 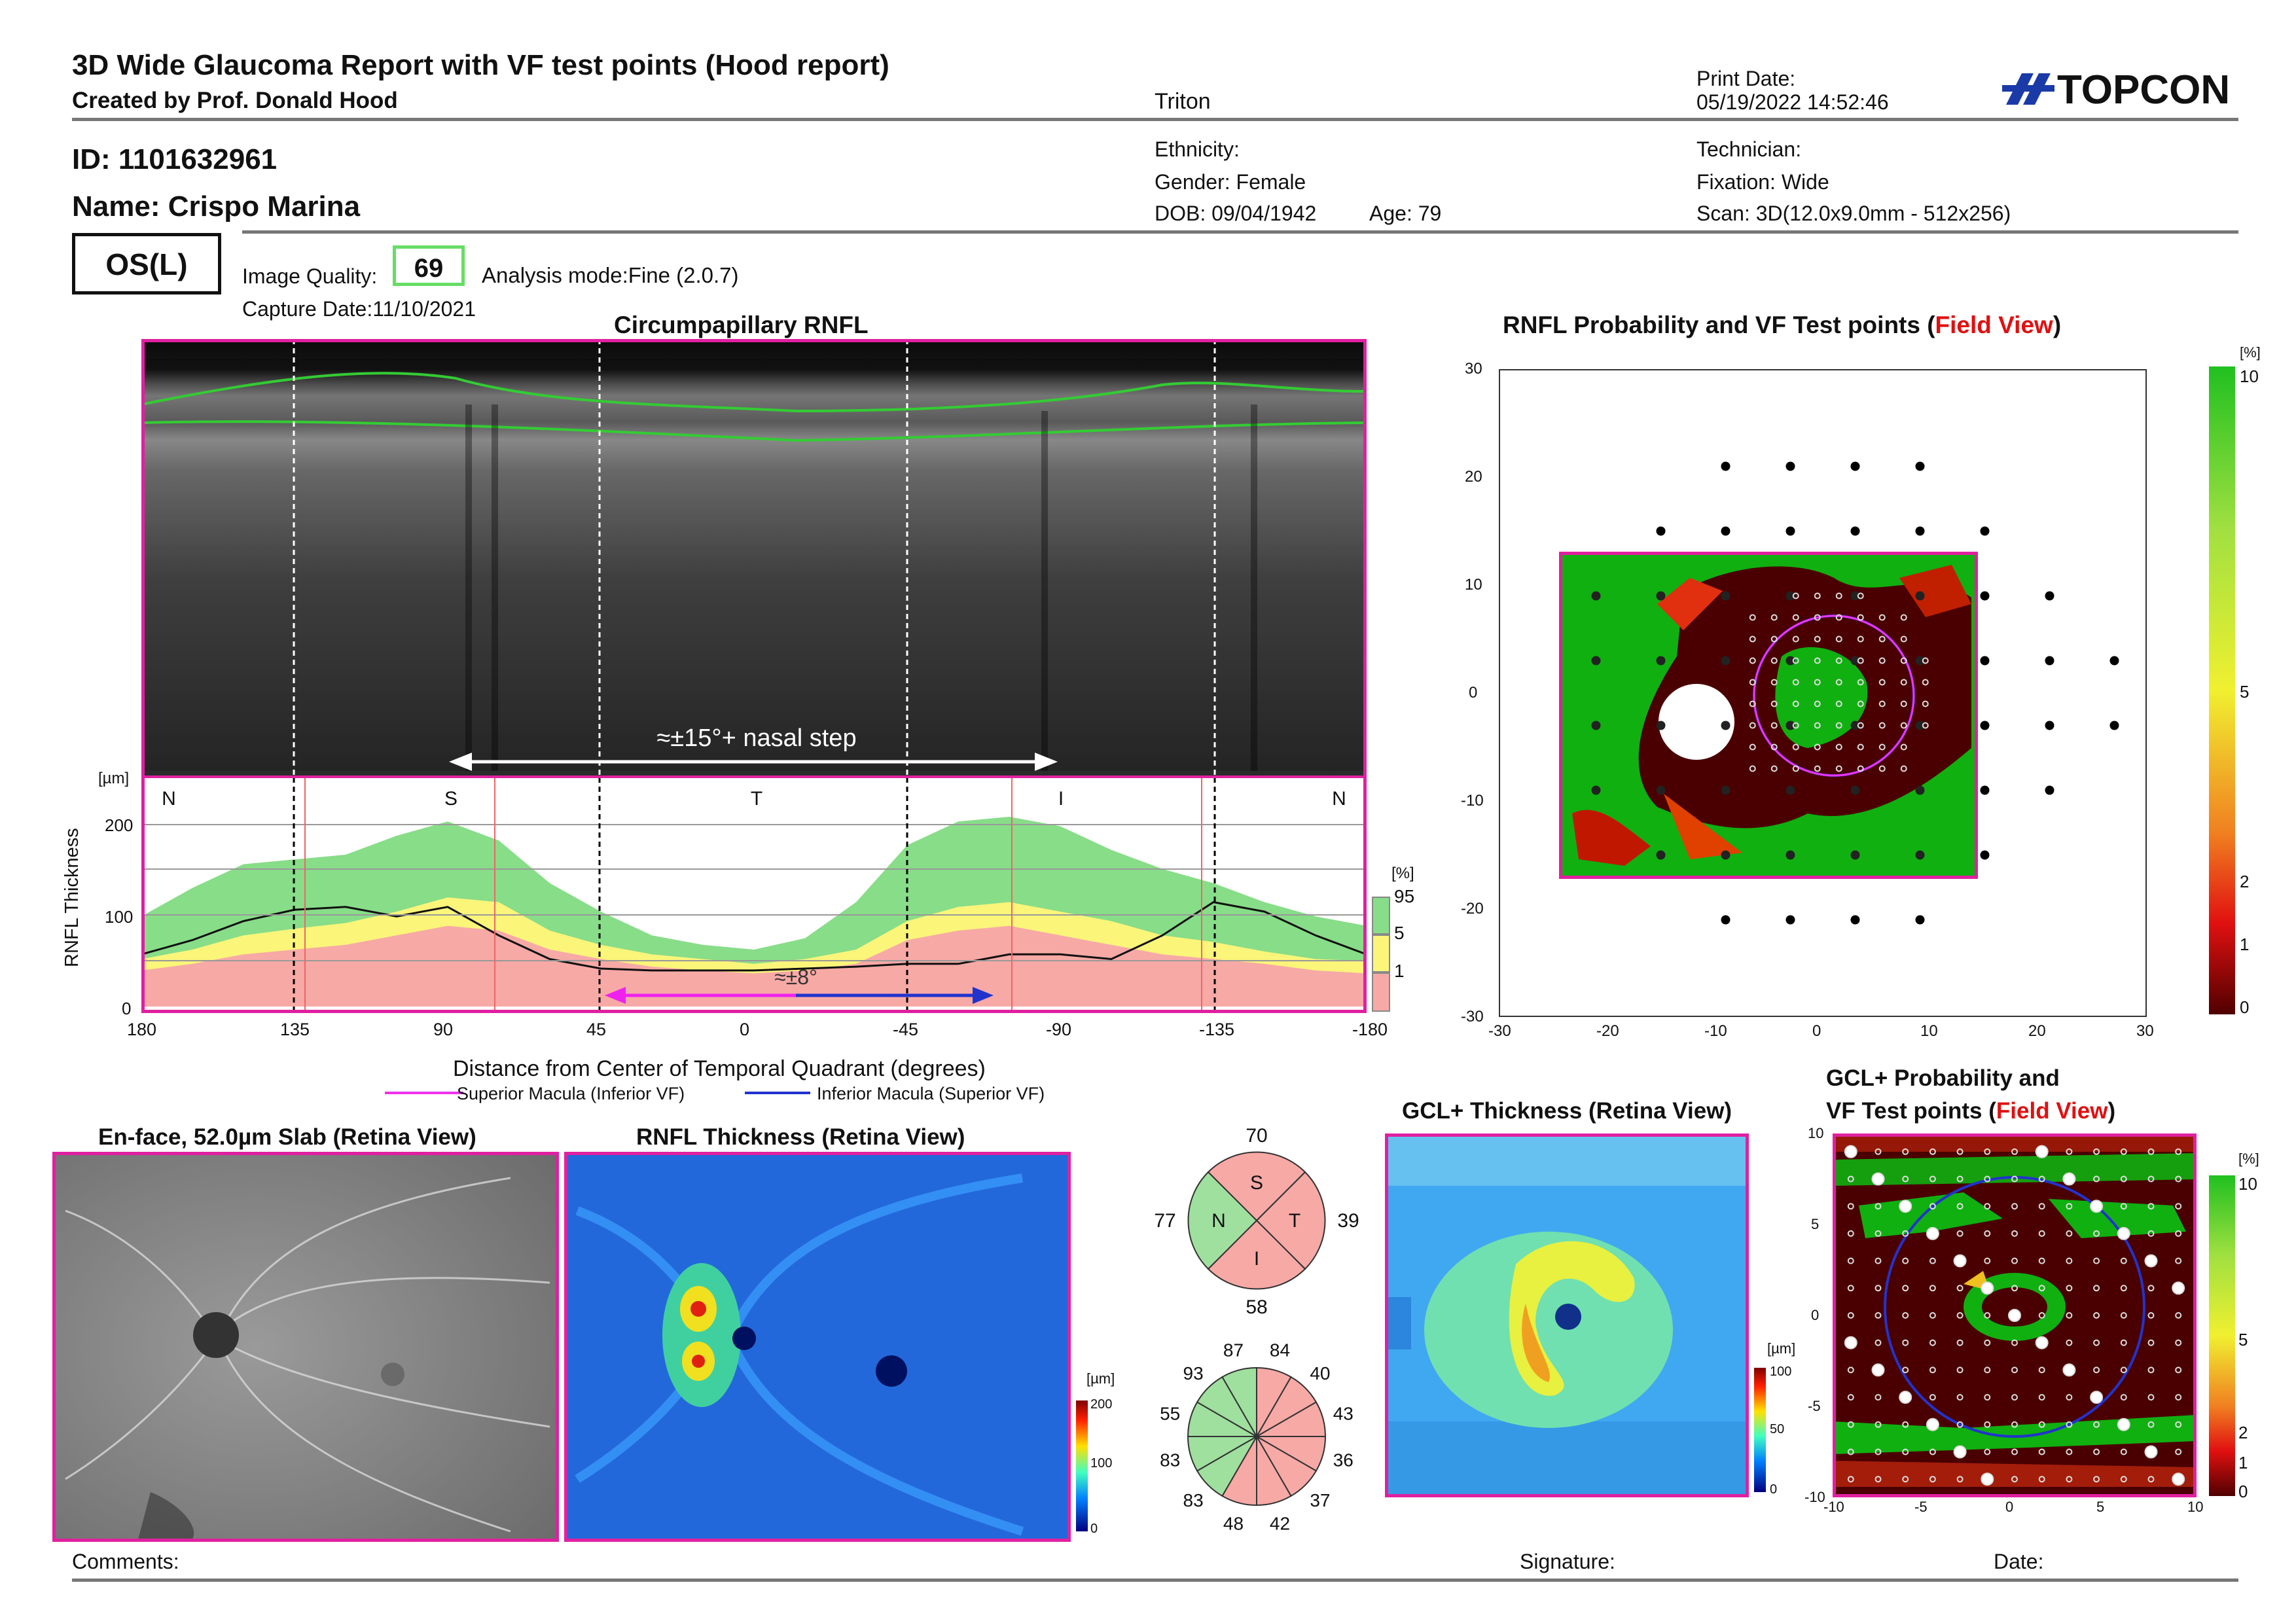 I want to click on gcl-y-tick: -5, so click(x=1814, y=1406).